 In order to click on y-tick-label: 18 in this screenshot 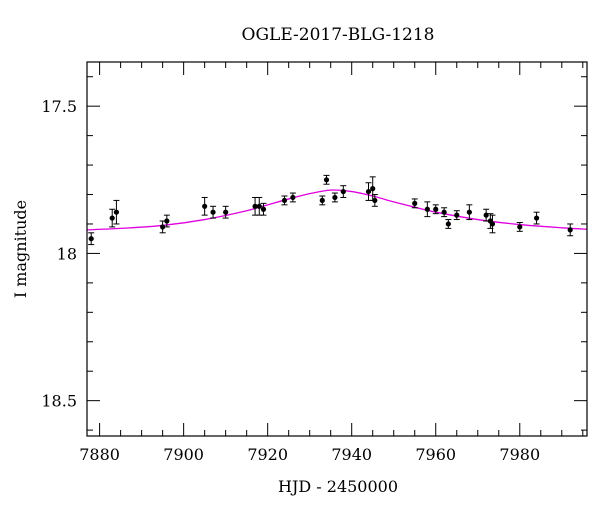, I will do `click(67, 253)`.